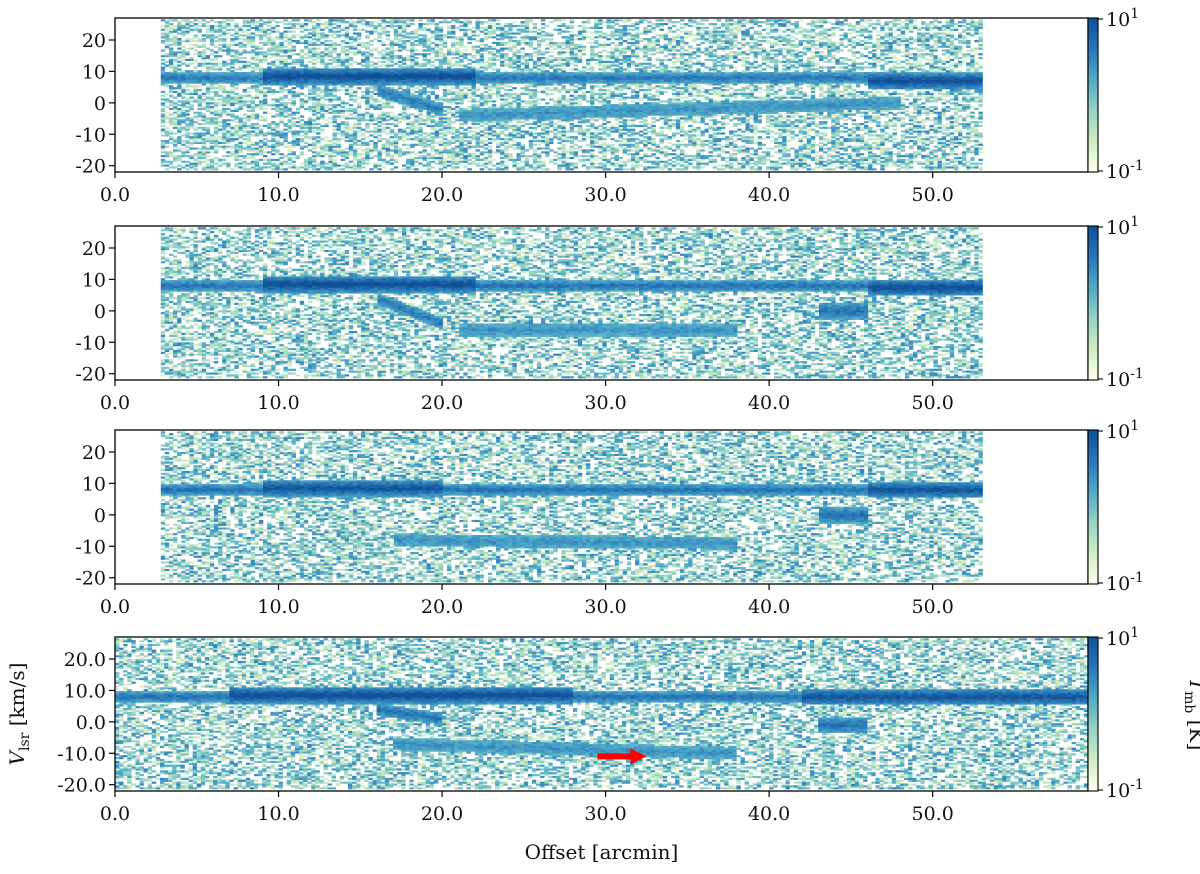 The width and height of the screenshot is (1200, 874). Describe the element at coordinates (638, 756) in the screenshot. I see `red-arrow-icon` at that location.